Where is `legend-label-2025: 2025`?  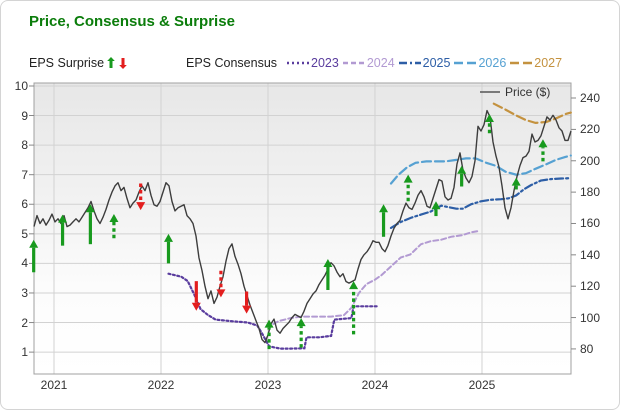
legend-label-2025: 2025 is located at coordinates (436, 63).